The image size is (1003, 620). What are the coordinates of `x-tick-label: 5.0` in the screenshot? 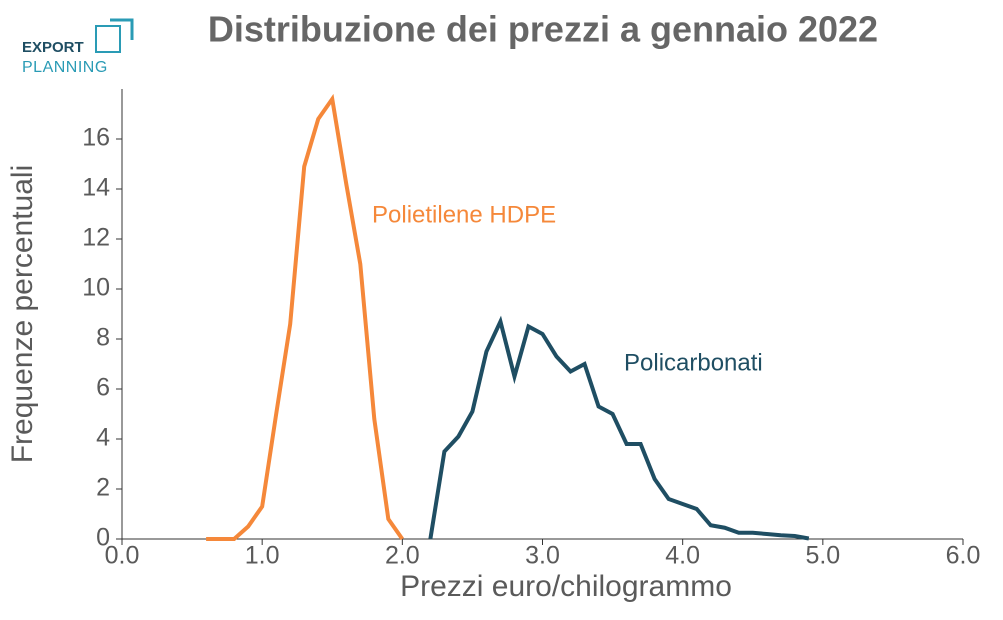 It's located at (822, 556).